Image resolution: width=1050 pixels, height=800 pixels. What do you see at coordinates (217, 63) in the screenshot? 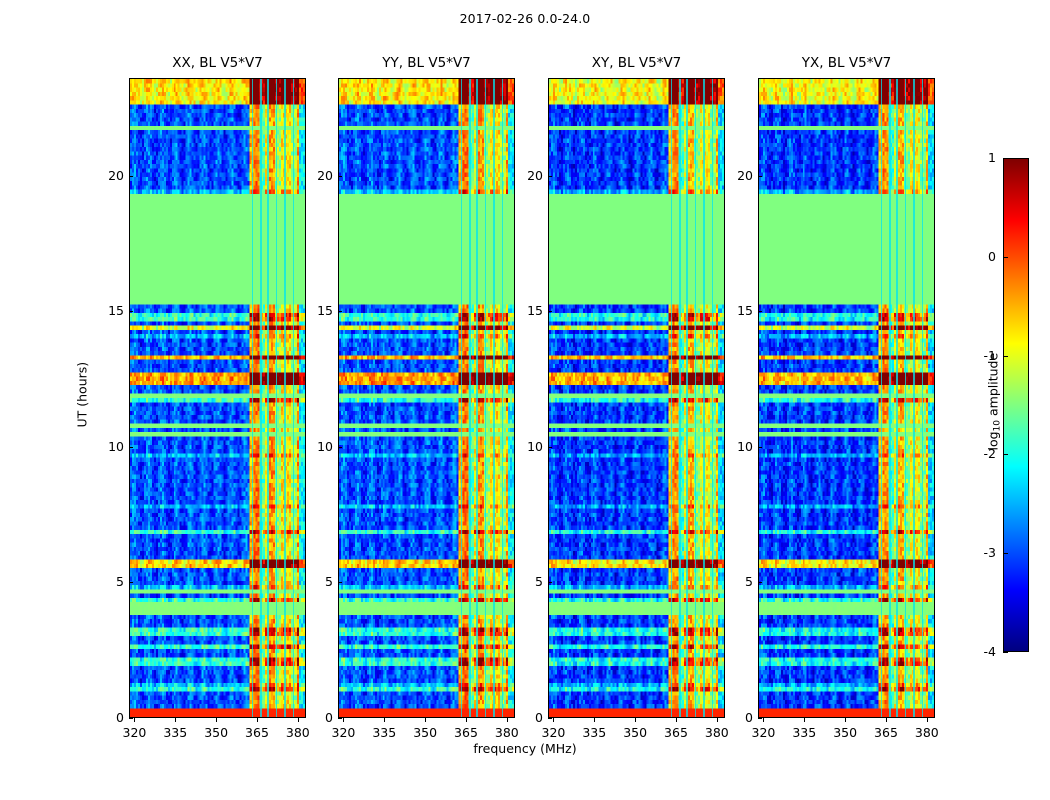
I see `panel-title: XX, BL V5*V7` at bounding box center [217, 63].